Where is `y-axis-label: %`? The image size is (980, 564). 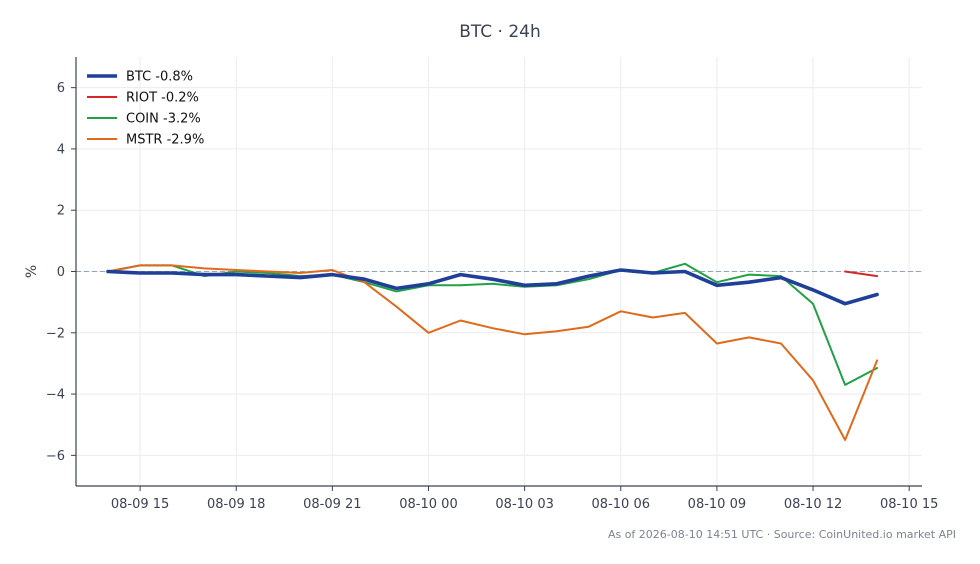 y-axis-label: % is located at coordinates (32, 271).